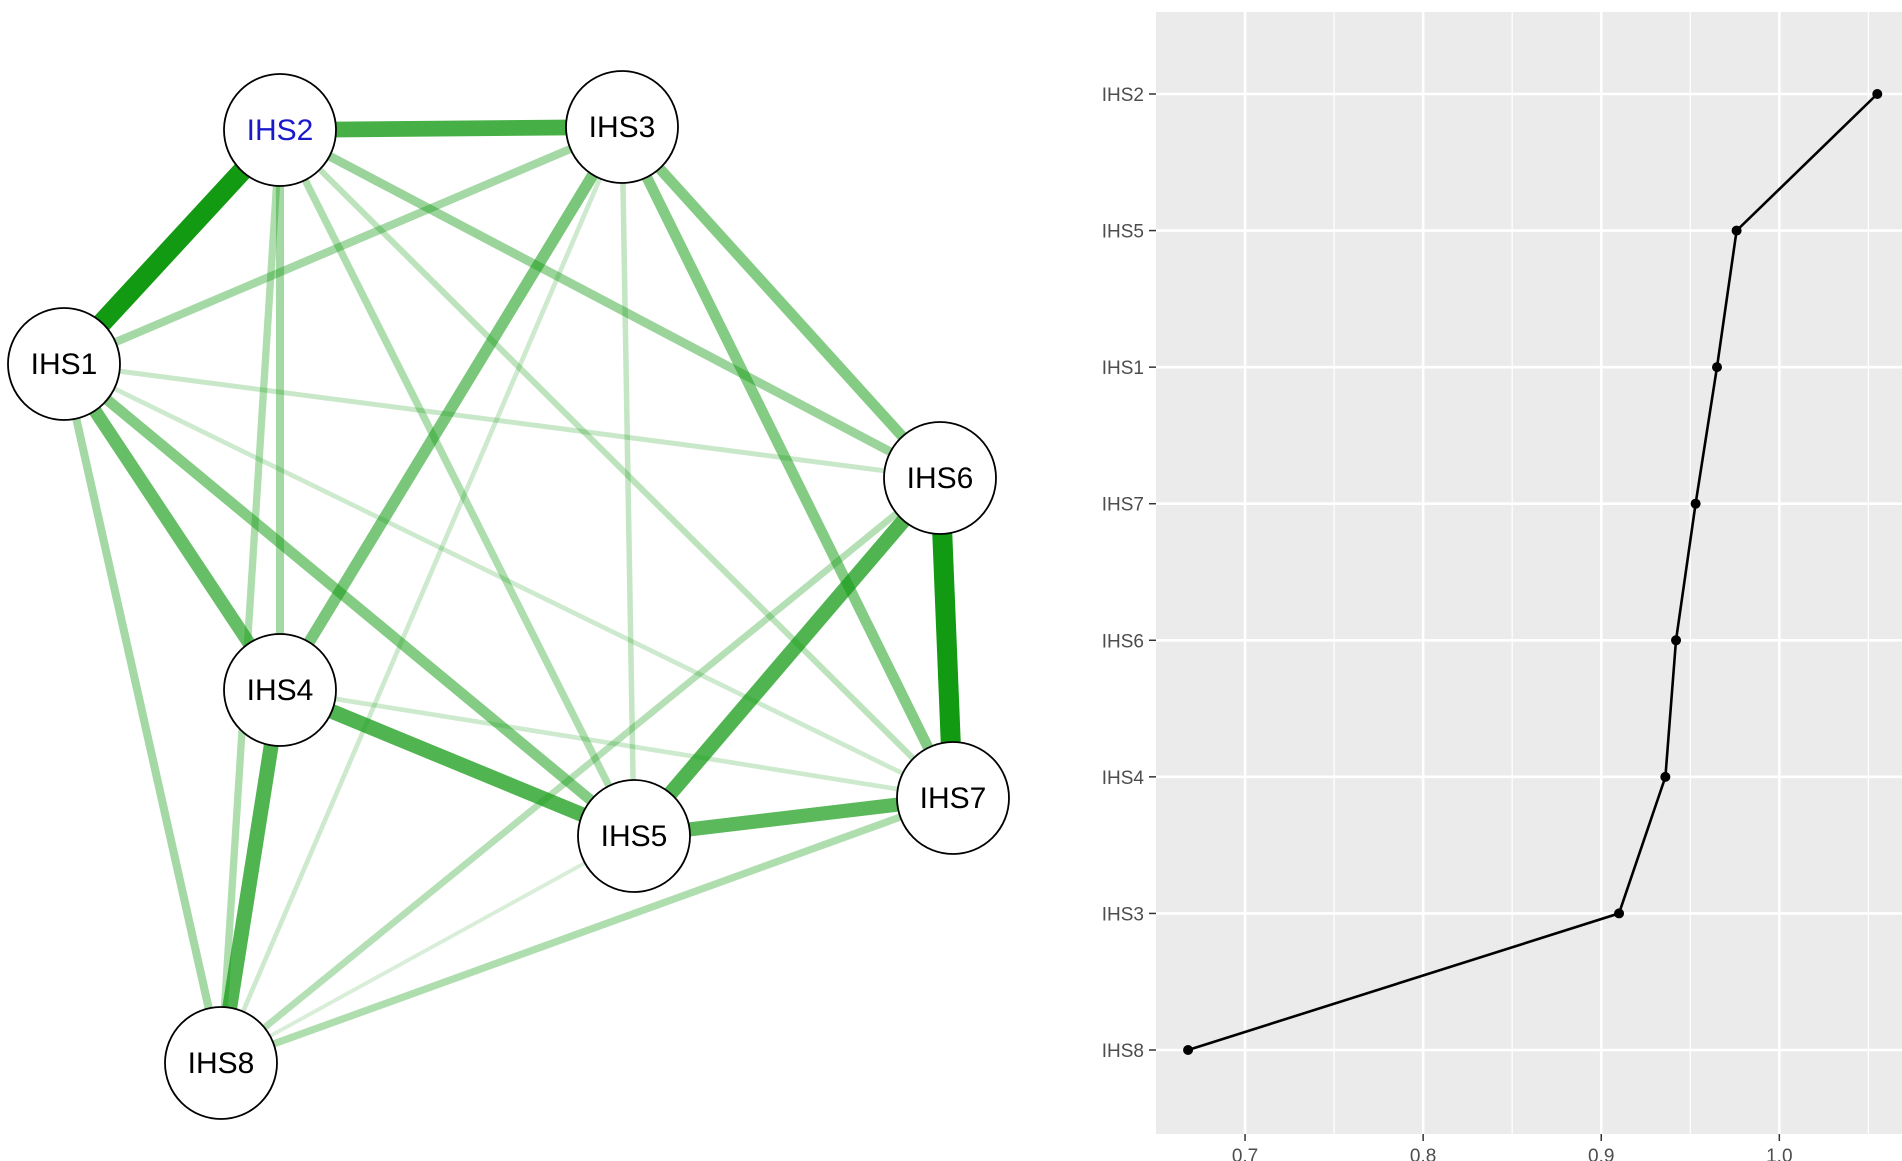  What do you see at coordinates (1123, 505) in the screenshot?
I see `y-tick-label: IHS7` at bounding box center [1123, 505].